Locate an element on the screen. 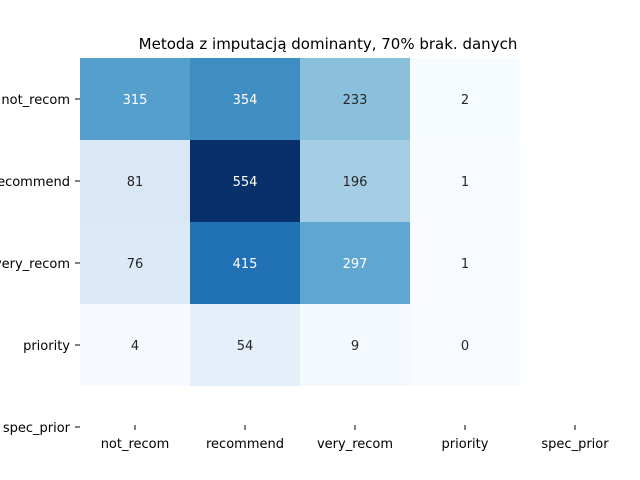  cell-value-label: 2 is located at coordinates (465, 100).